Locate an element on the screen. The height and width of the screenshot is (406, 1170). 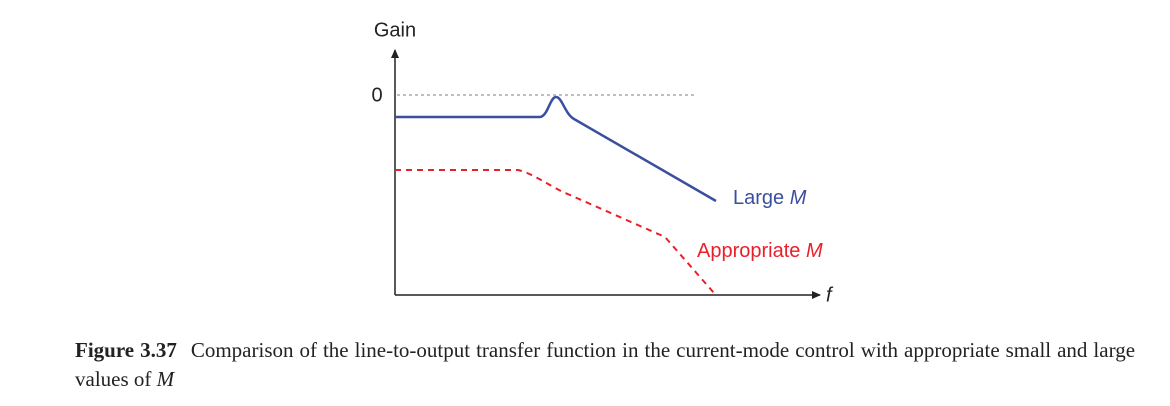
curve-label: Appropriate M is located at coordinates (760, 251).